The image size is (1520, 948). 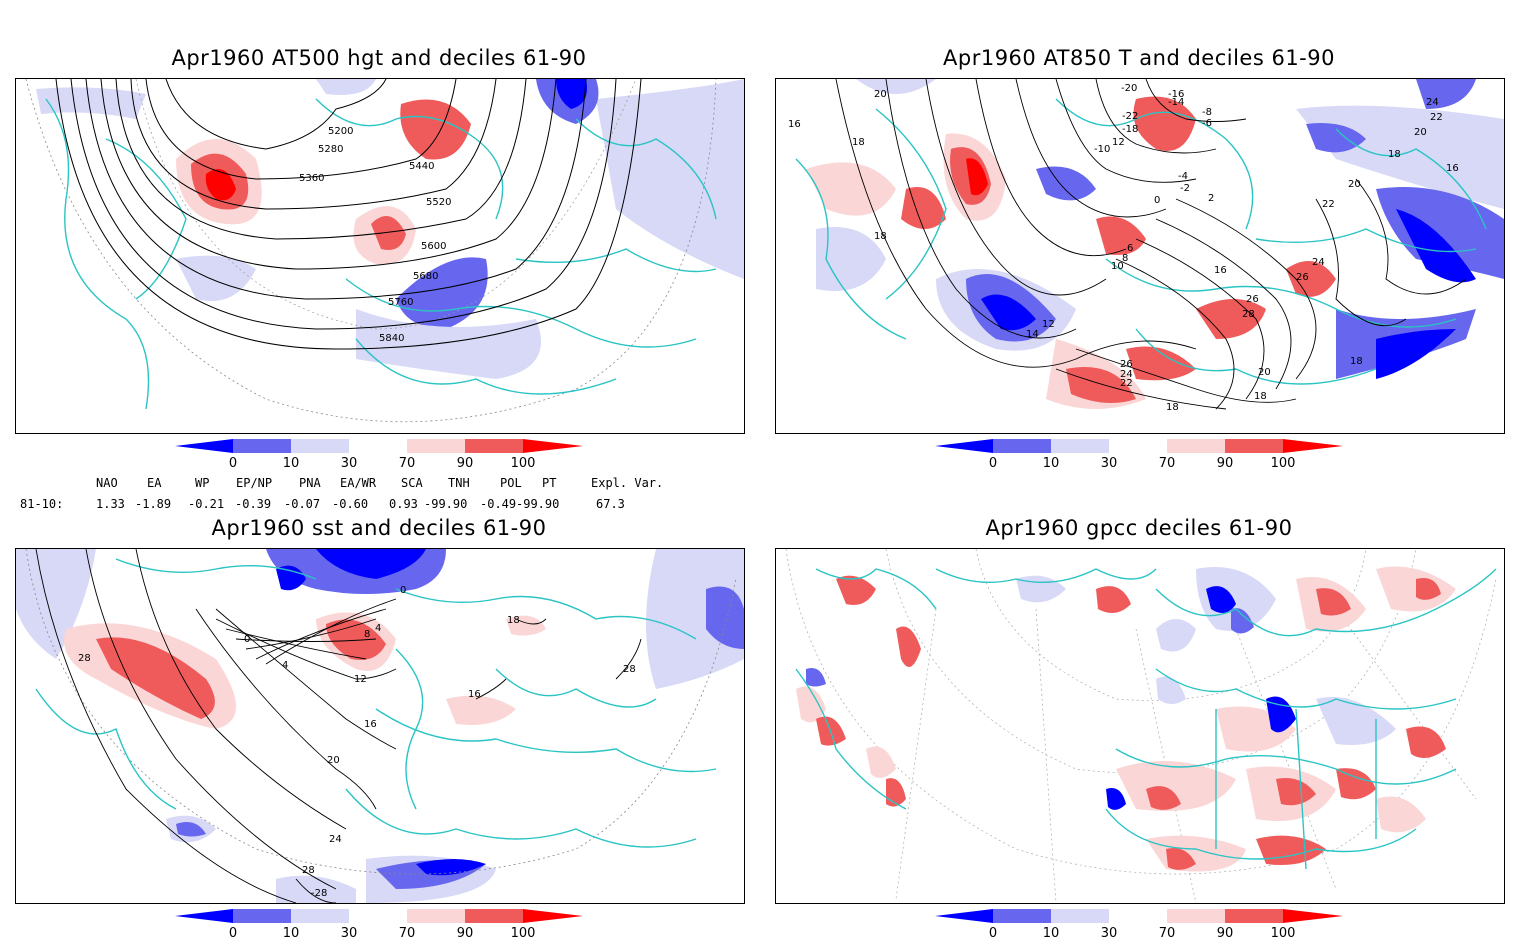 What do you see at coordinates (153, 504) in the screenshot?
I see `index-value: -1.89` at bounding box center [153, 504].